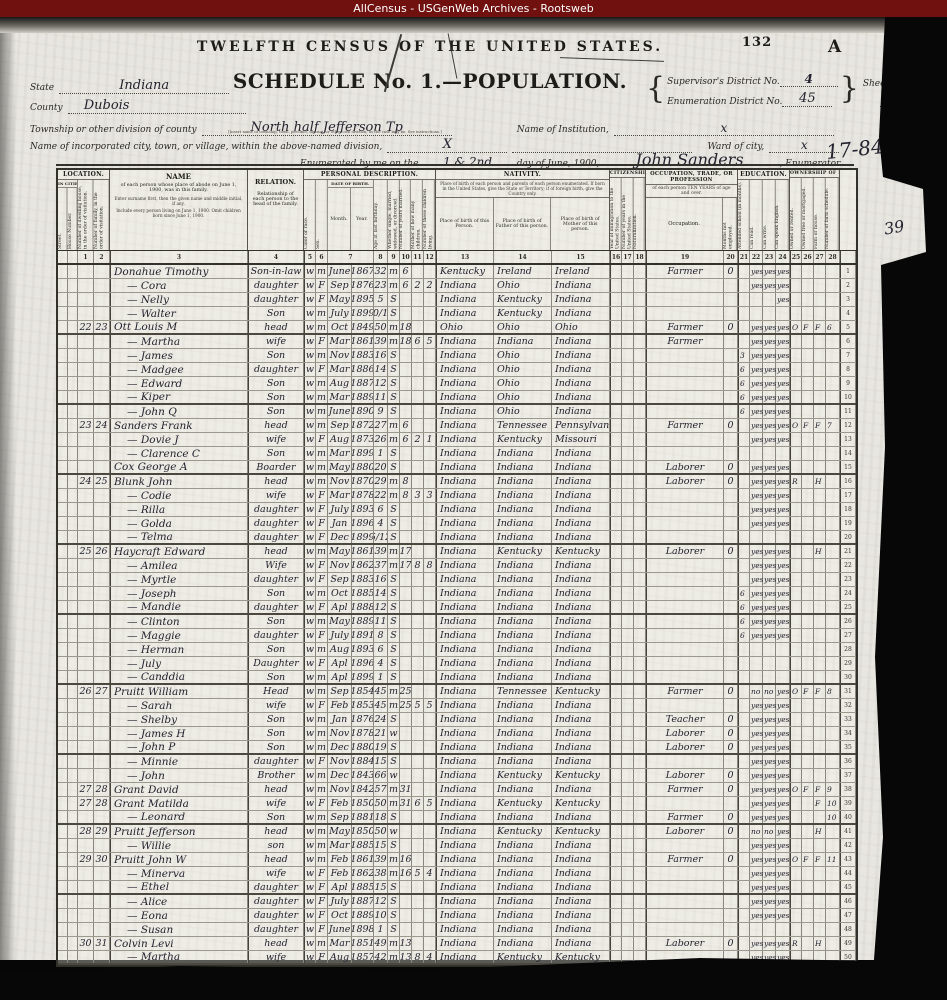 The image size is (947, 1000). I want to click on cell-dwelling: 27, so click(86, 789).